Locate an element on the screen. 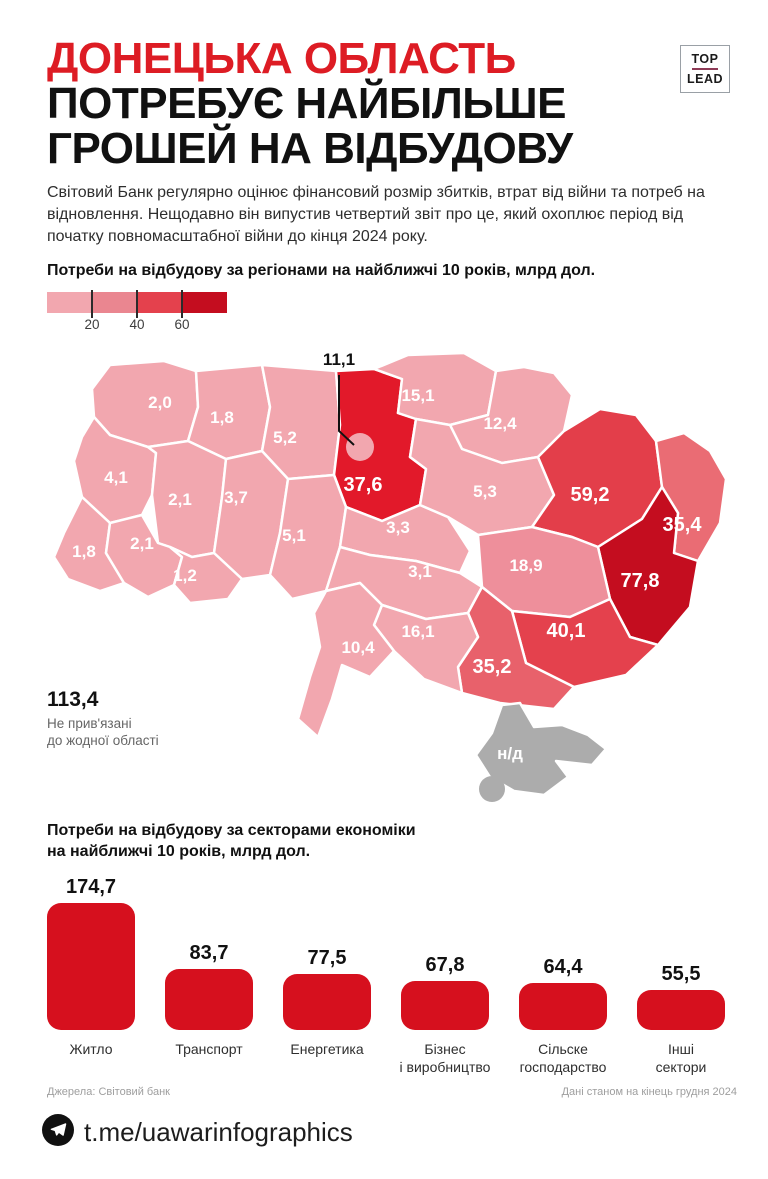  color-scale-legend is located at coordinates (137, 302).